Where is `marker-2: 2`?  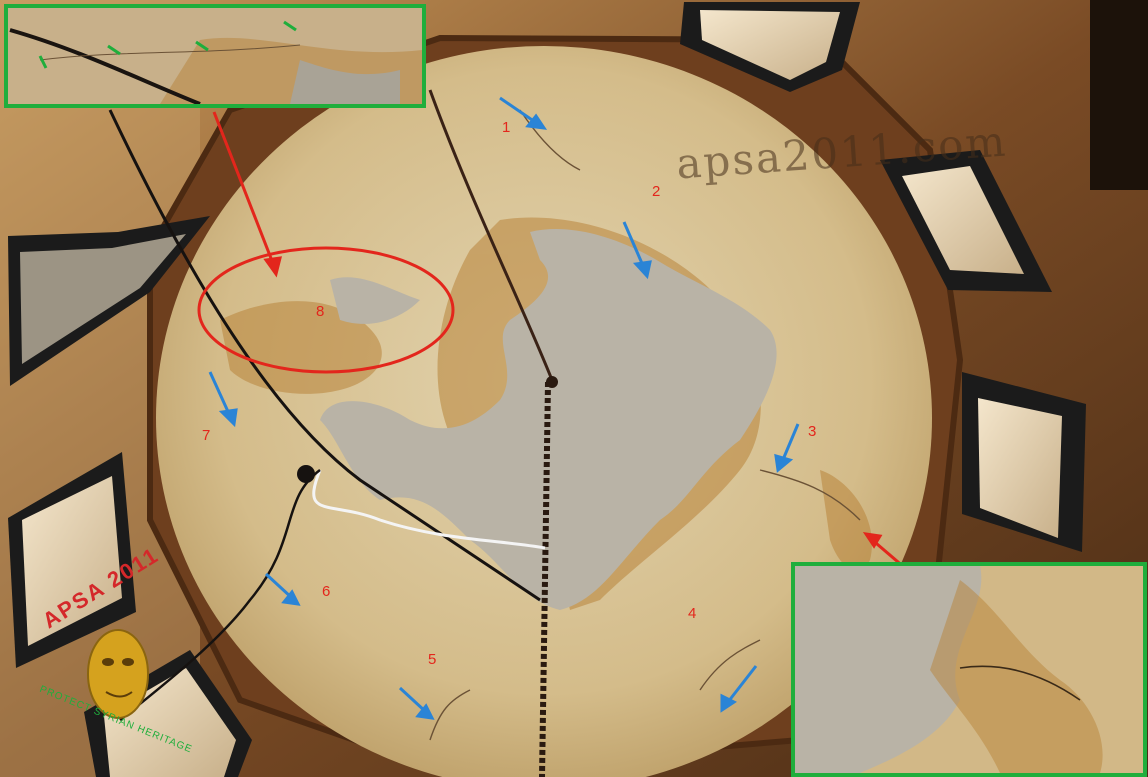
marker-2: 2 is located at coordinates (656, 191).